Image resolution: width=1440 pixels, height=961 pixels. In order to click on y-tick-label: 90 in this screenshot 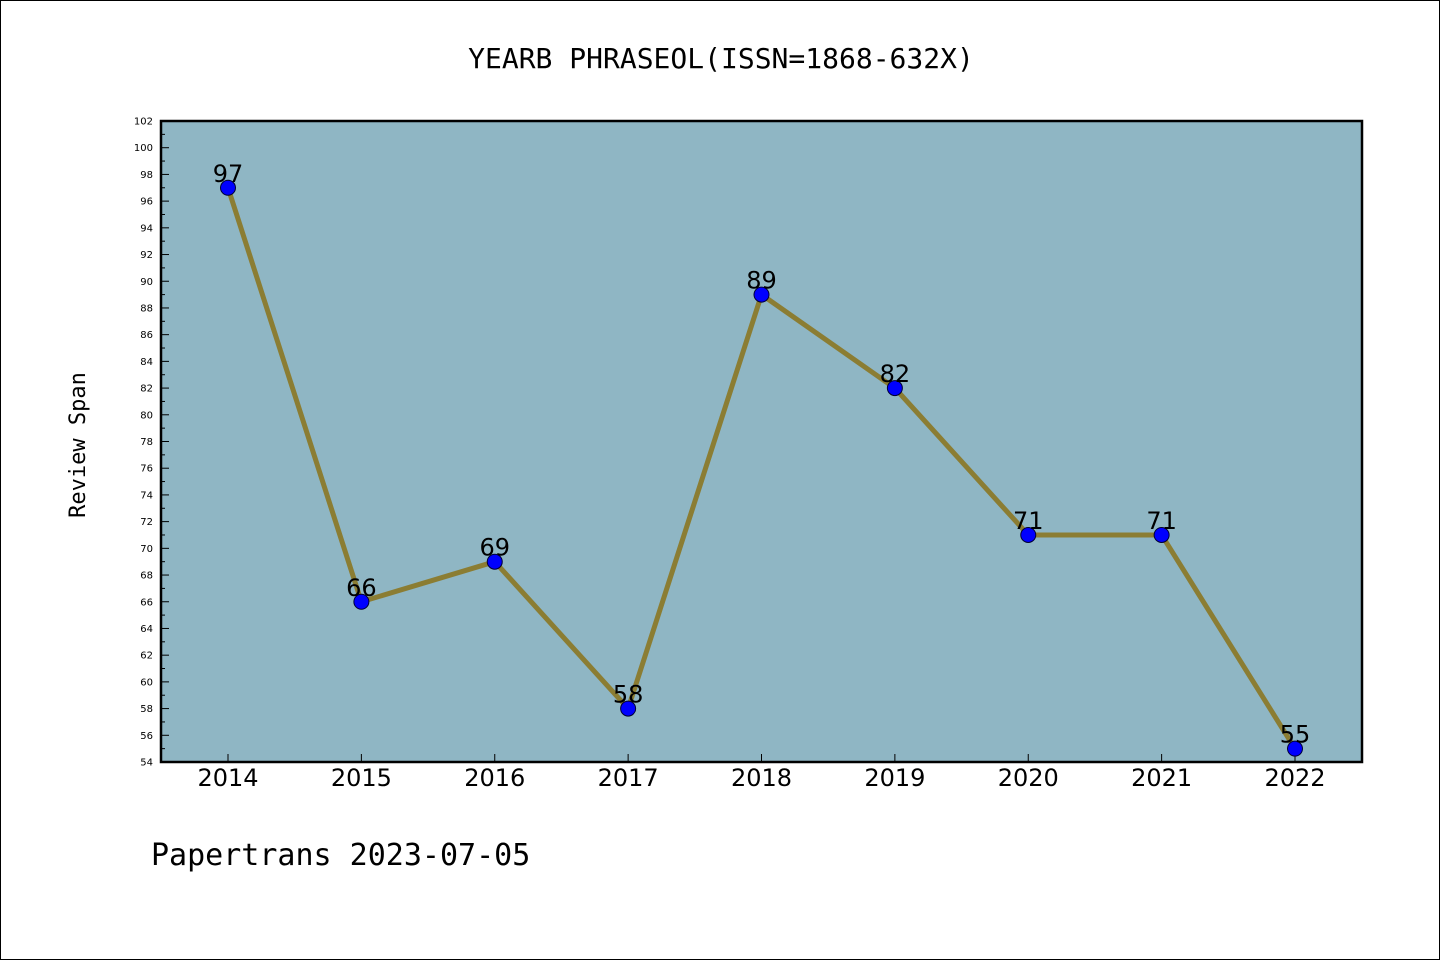, I will do `click(146, 282)`.